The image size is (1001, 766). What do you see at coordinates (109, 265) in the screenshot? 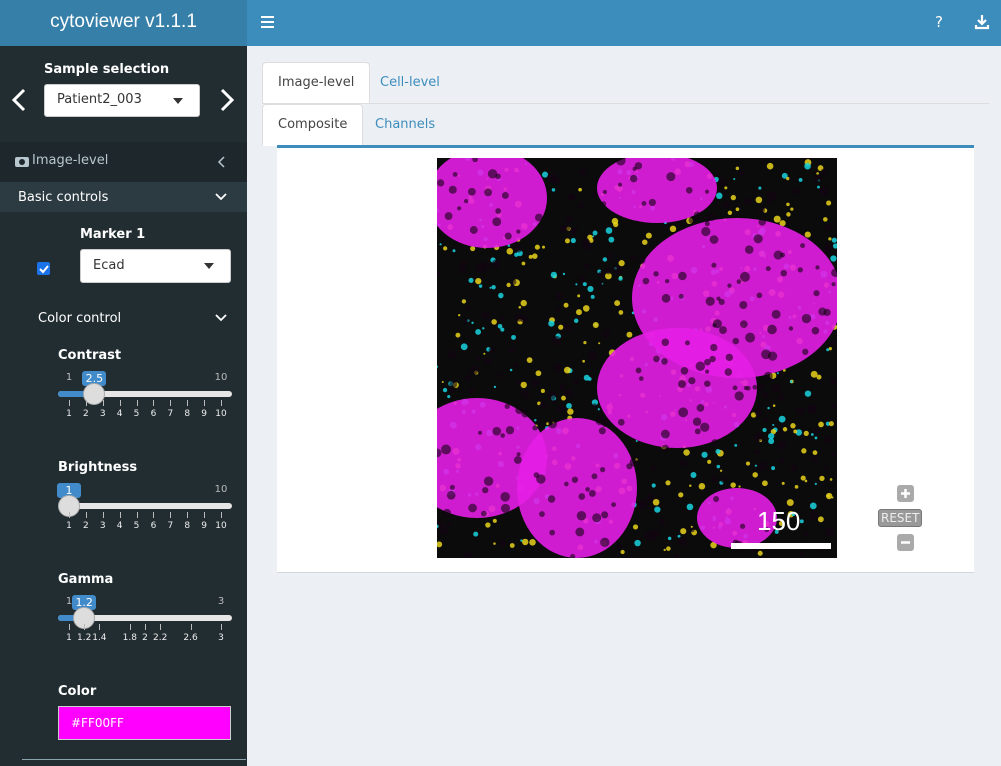
I see `marker-value: Ecad` at bounding box center [109, 265].